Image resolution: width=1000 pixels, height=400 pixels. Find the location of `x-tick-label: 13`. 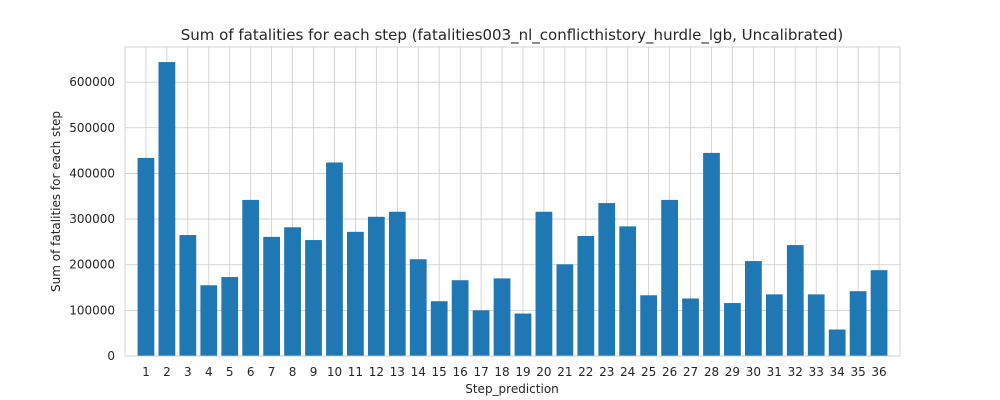

x-tick-label: 13 is located at coordinates (397, 372).